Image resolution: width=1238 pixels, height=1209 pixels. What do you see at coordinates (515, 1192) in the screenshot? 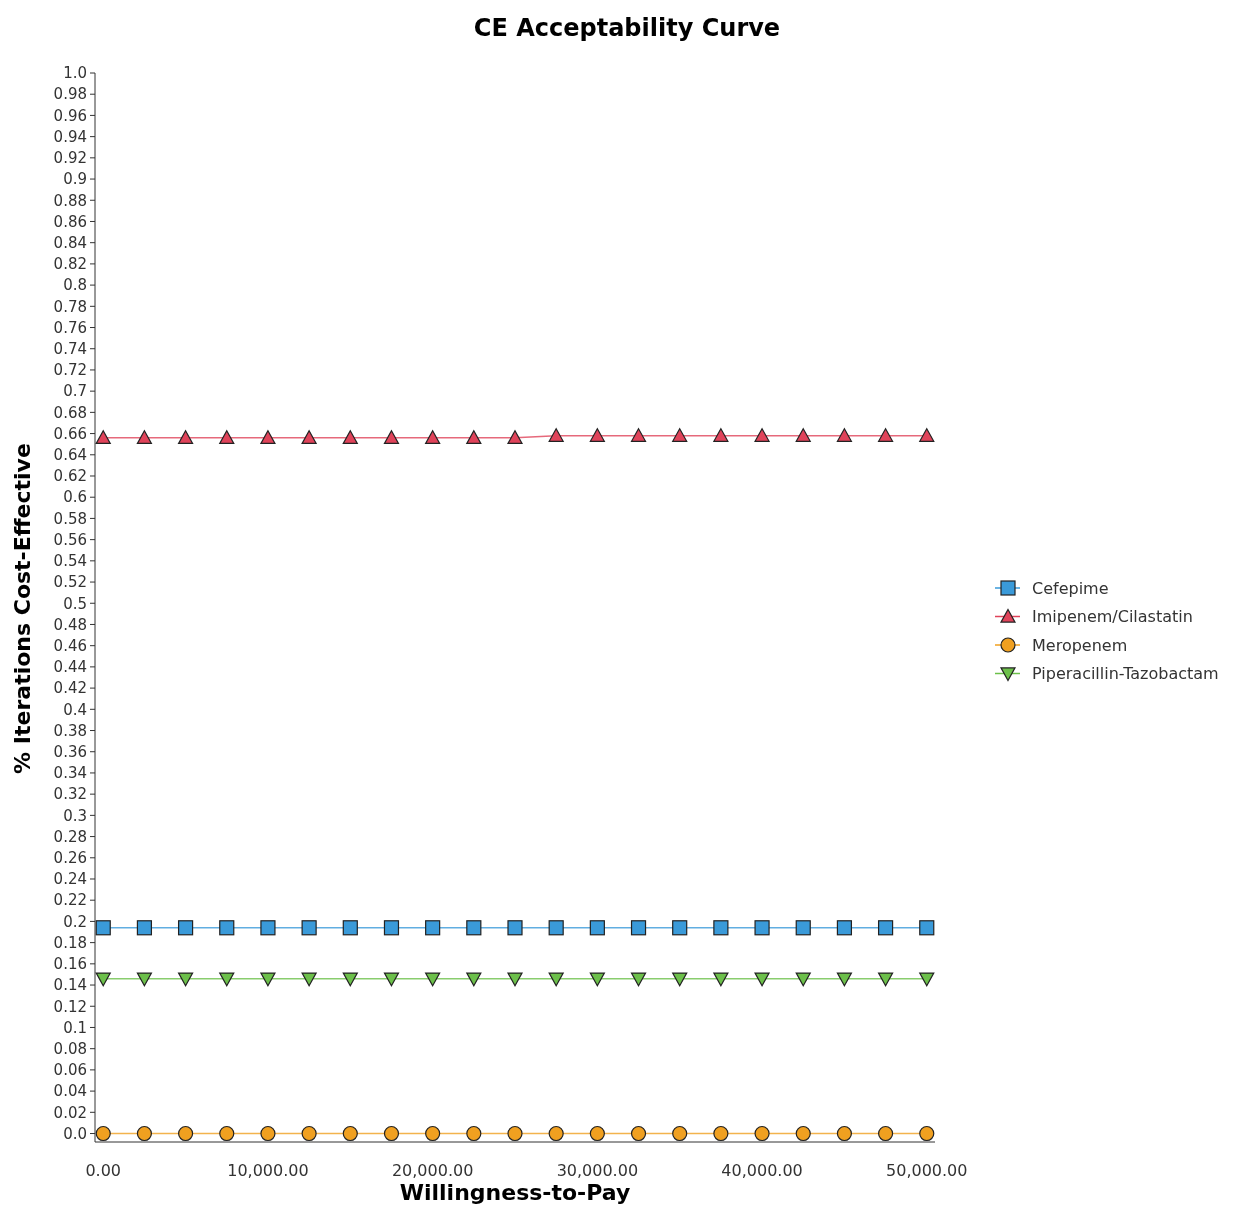
I see `x-axis-title: Willingness-to-Pay` at bounding box center [515, 1192].